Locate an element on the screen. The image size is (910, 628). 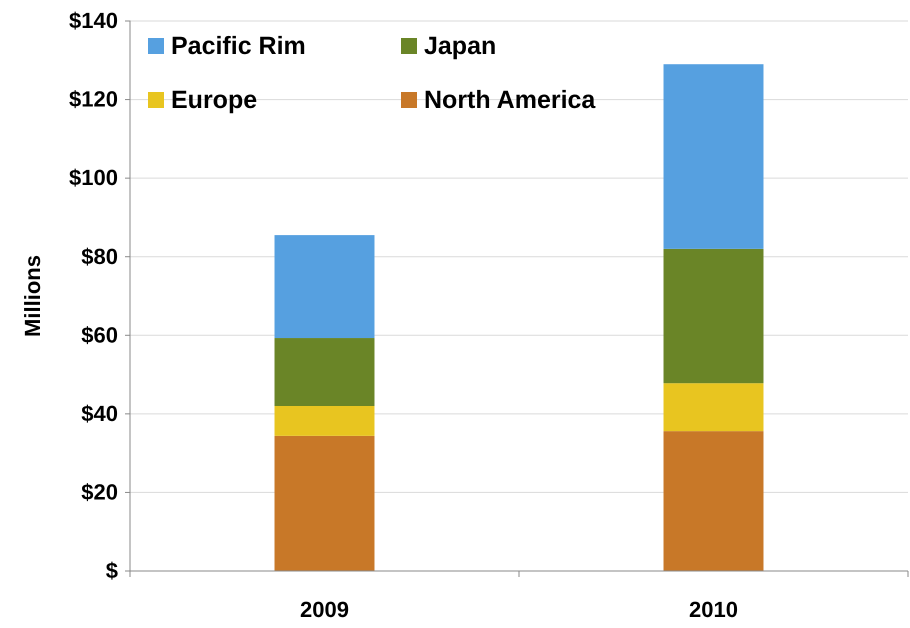
x-tick-label: 2009 is located at coordinates (324, 609).